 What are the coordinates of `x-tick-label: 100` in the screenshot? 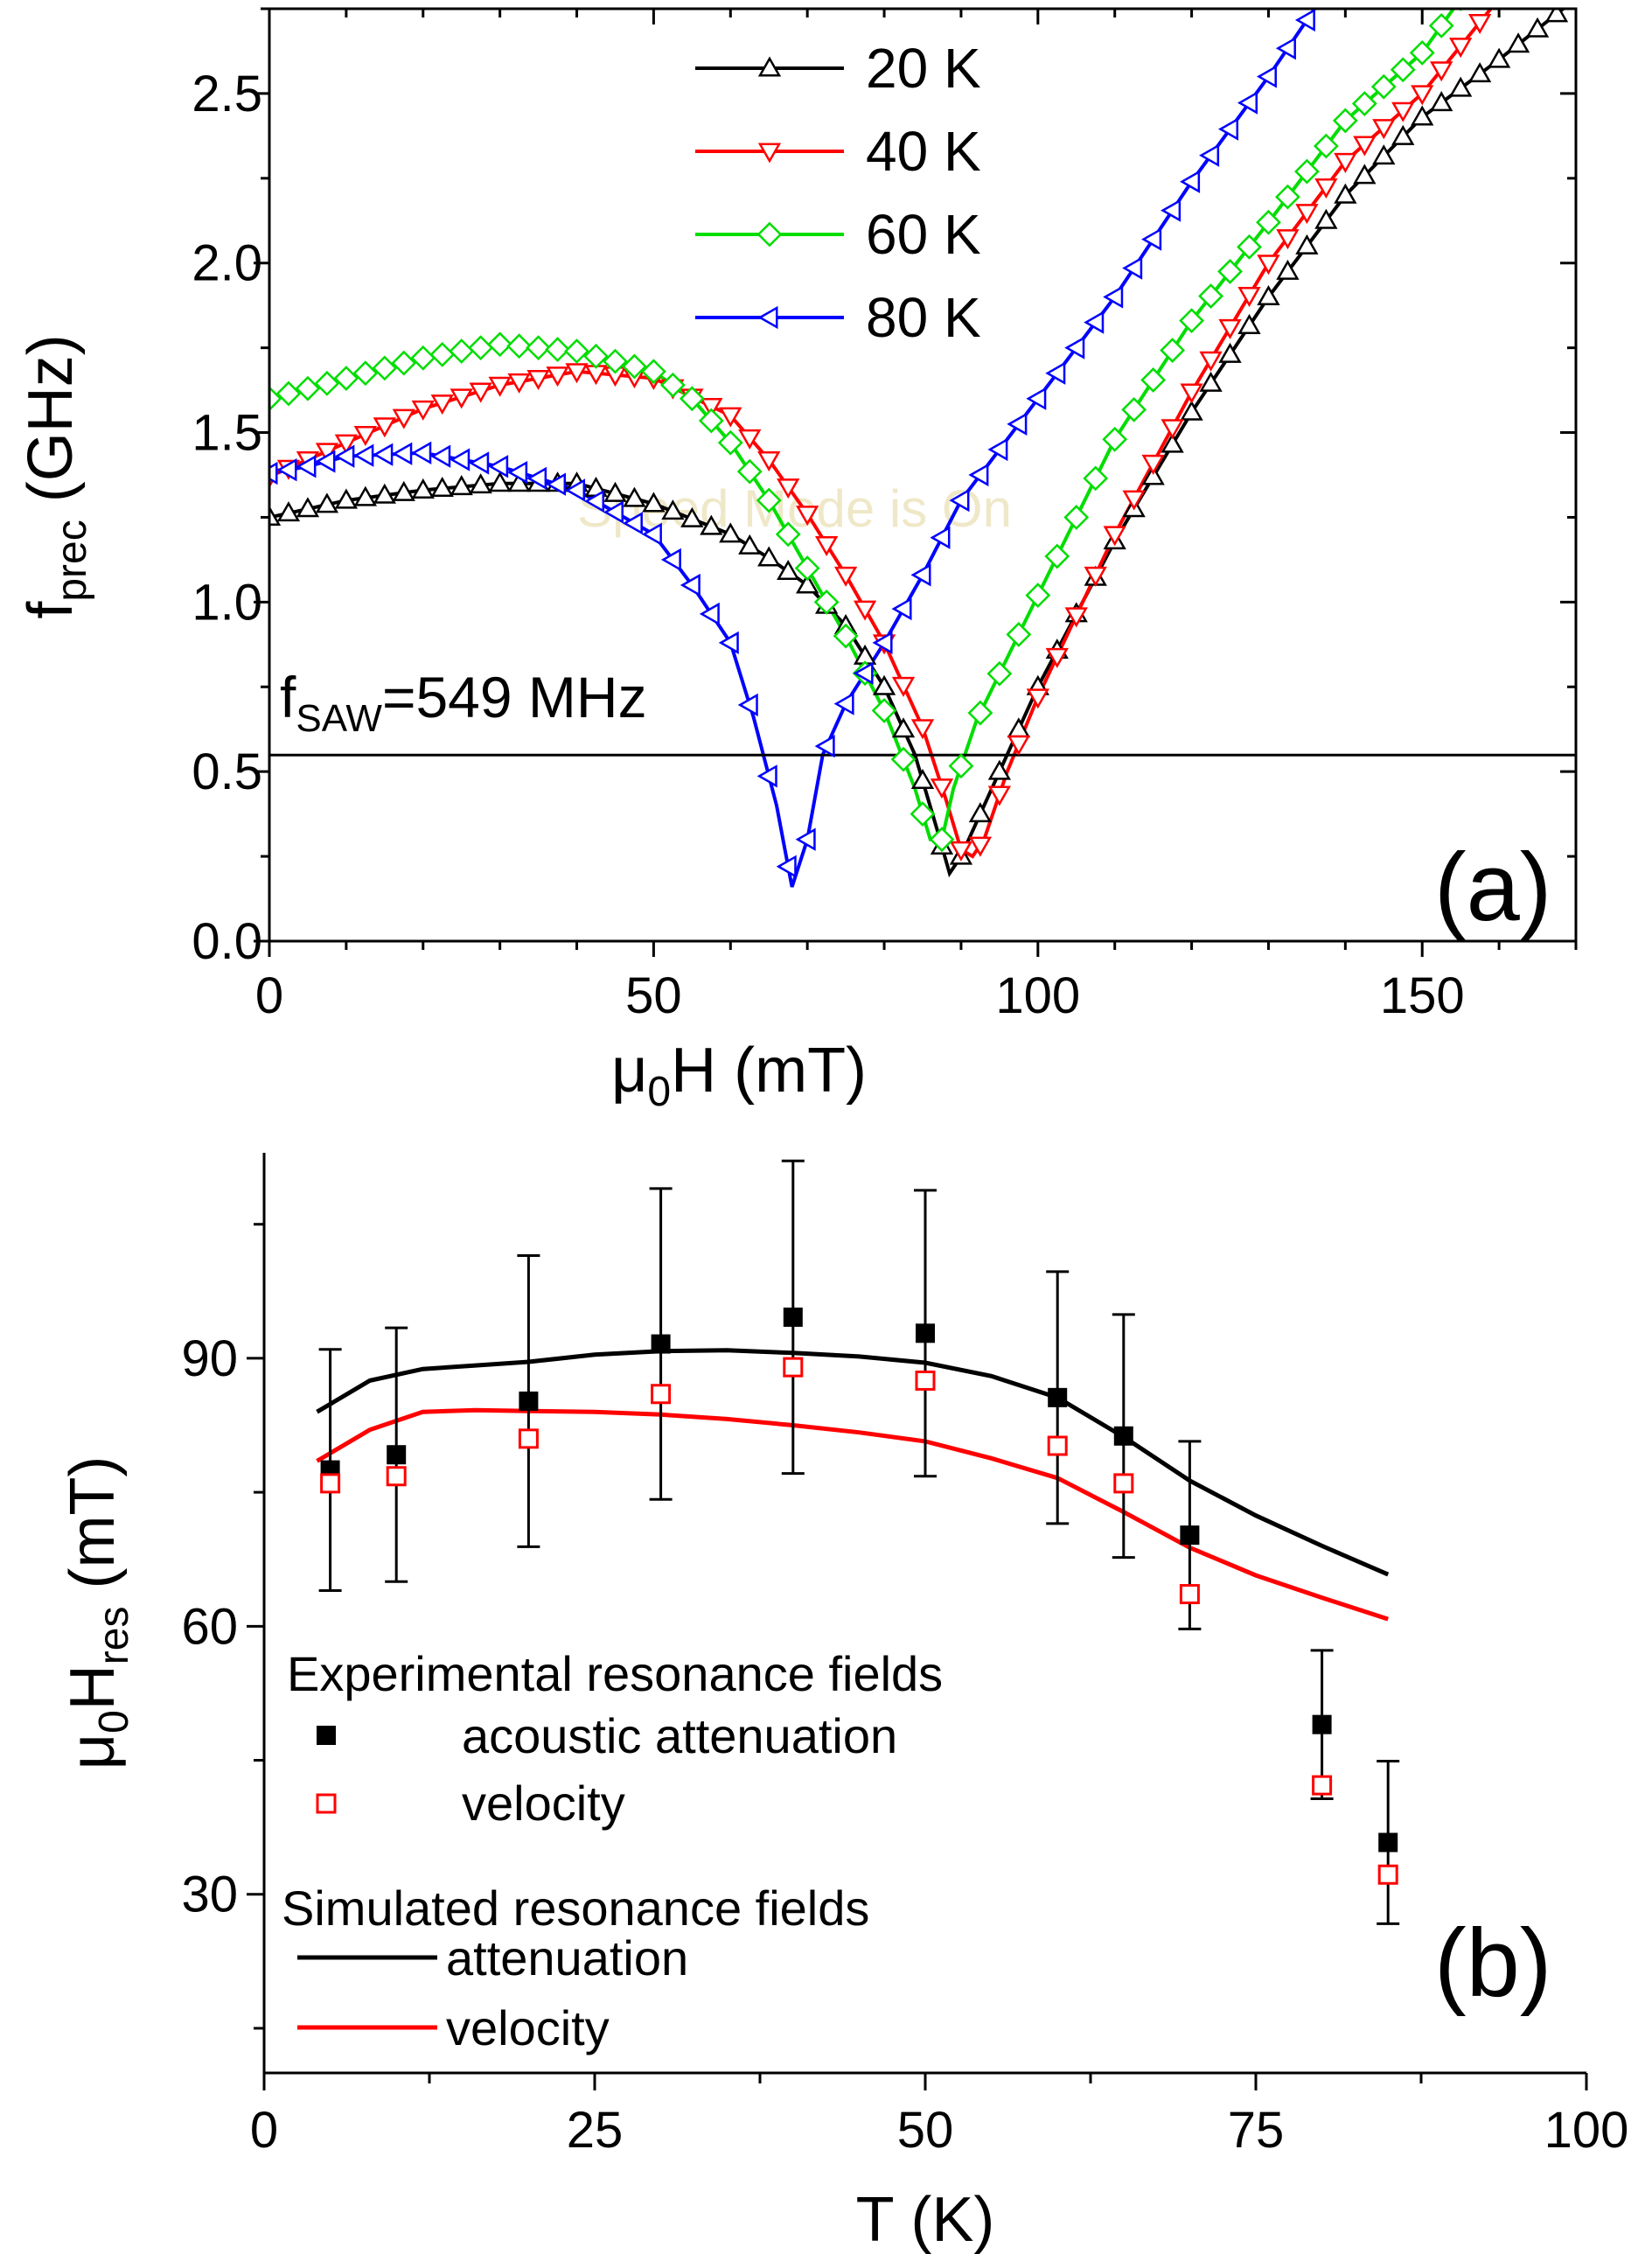 It's located at (1037, 995).